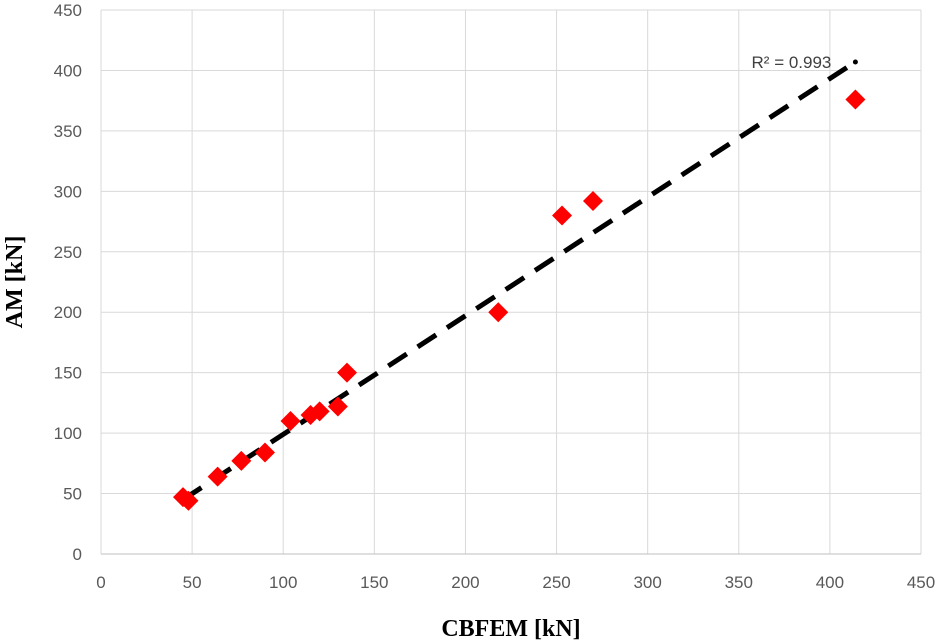 This screenshot has width=943, height=644. I want to click on y-tick-label: 100, so click(68, 433).